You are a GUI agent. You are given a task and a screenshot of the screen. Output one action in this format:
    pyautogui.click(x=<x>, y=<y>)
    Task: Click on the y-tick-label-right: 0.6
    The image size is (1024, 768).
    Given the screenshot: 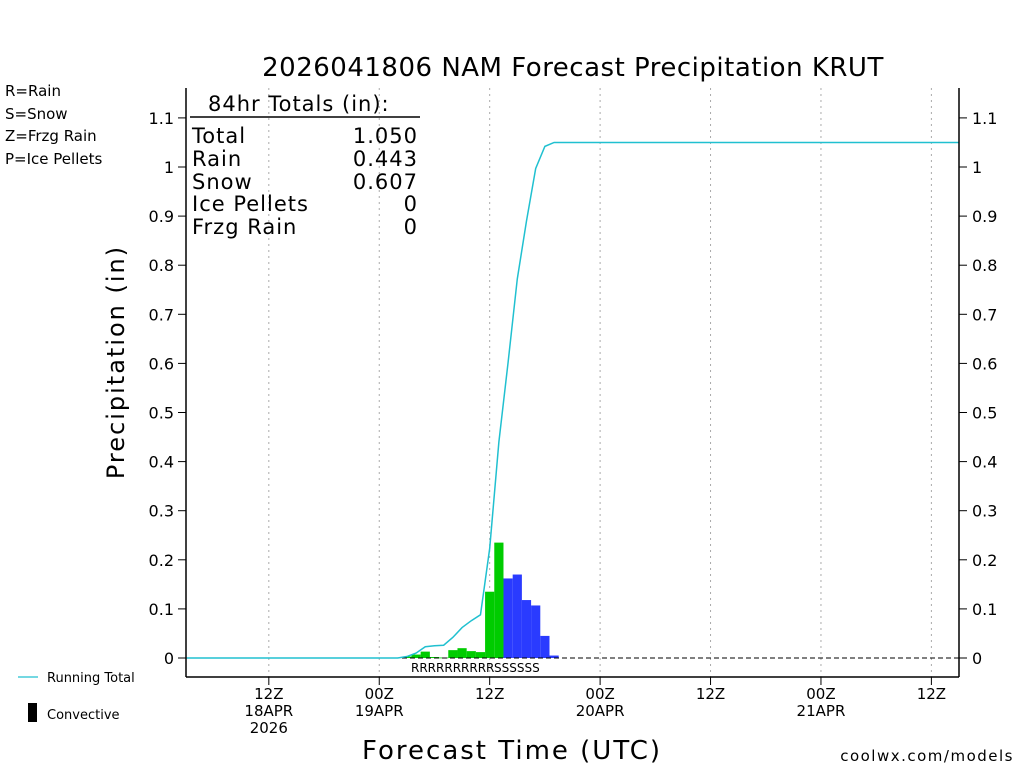 What is the action you would take?
    pyautogui.click(x=984, y=363)
    